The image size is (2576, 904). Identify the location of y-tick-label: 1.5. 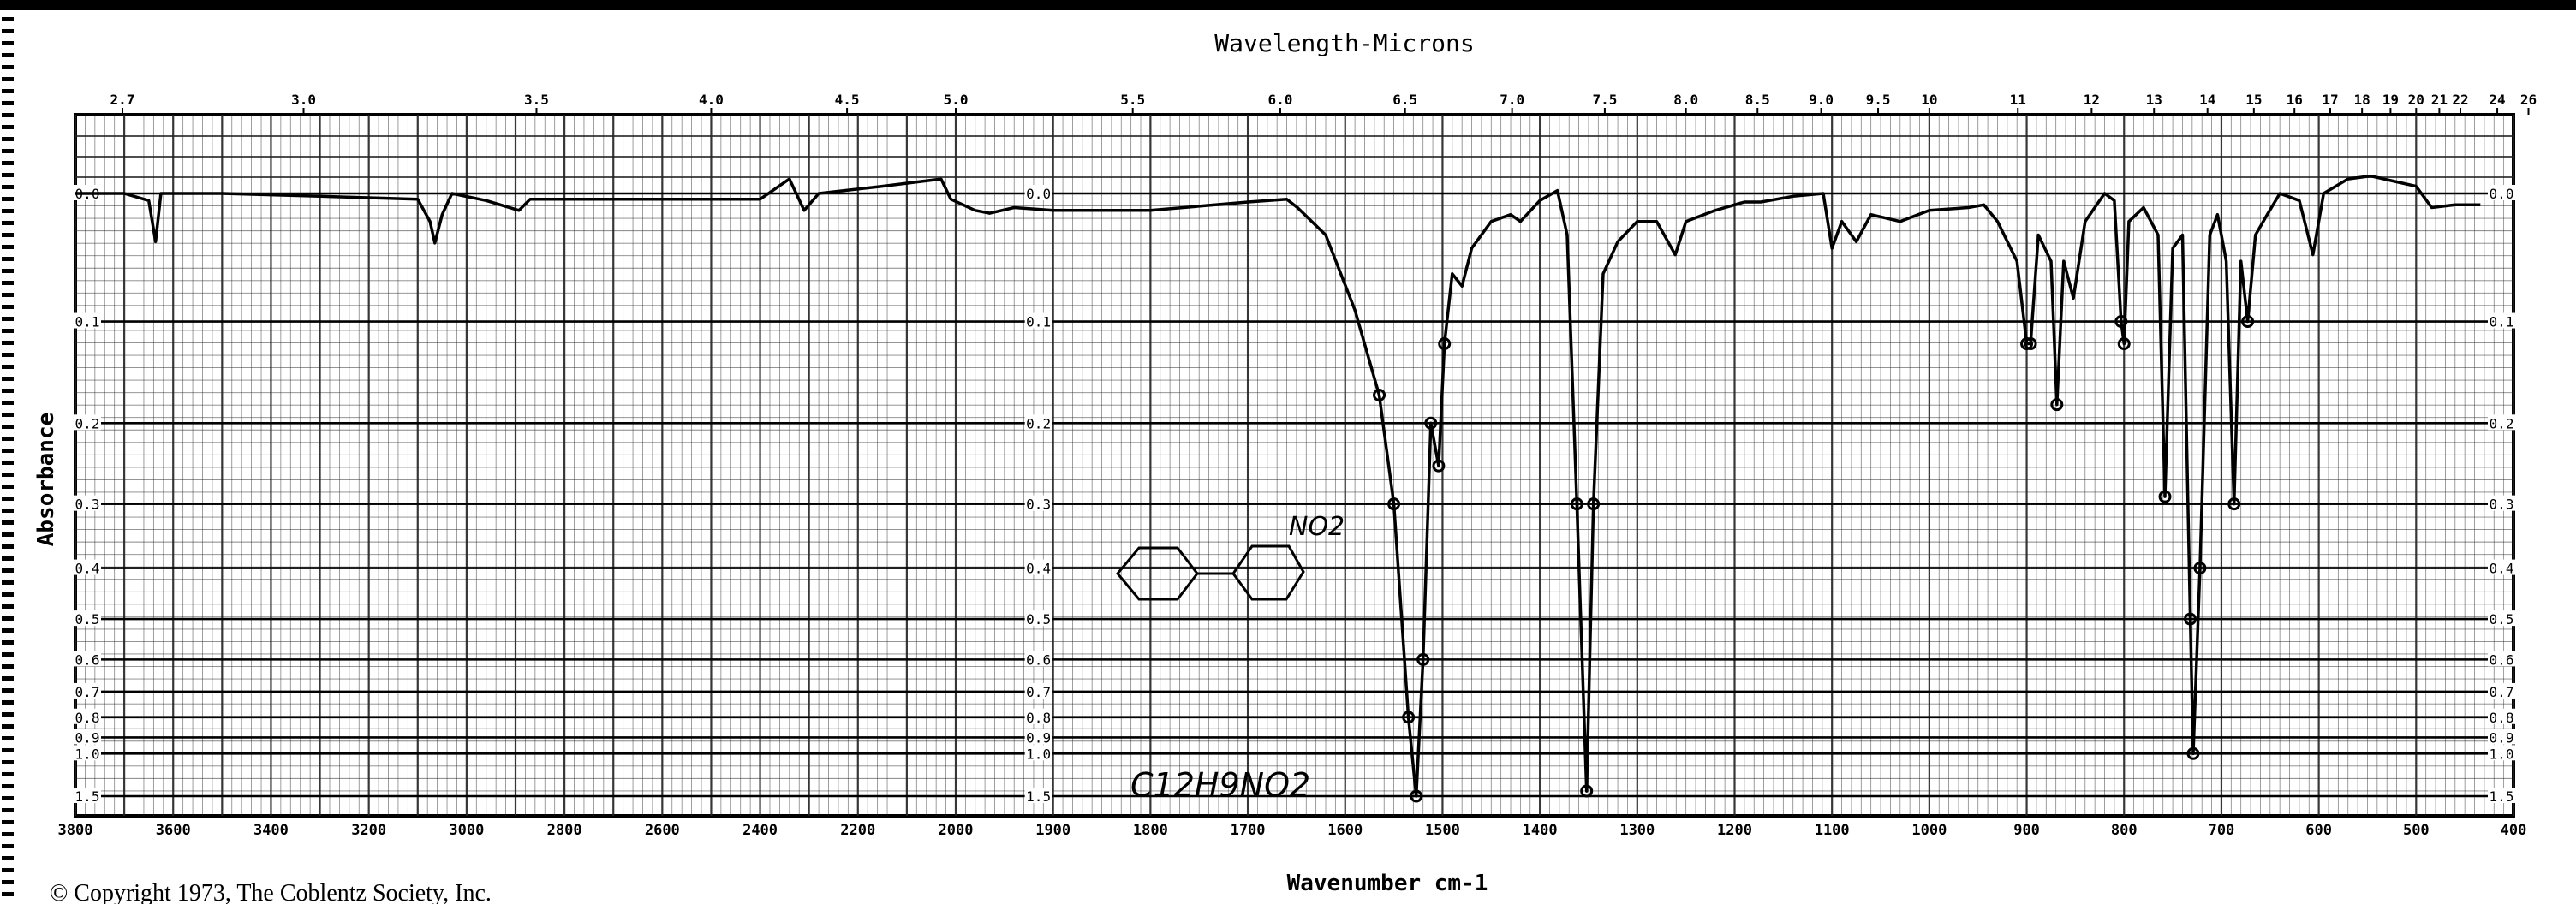
(2502, 796).